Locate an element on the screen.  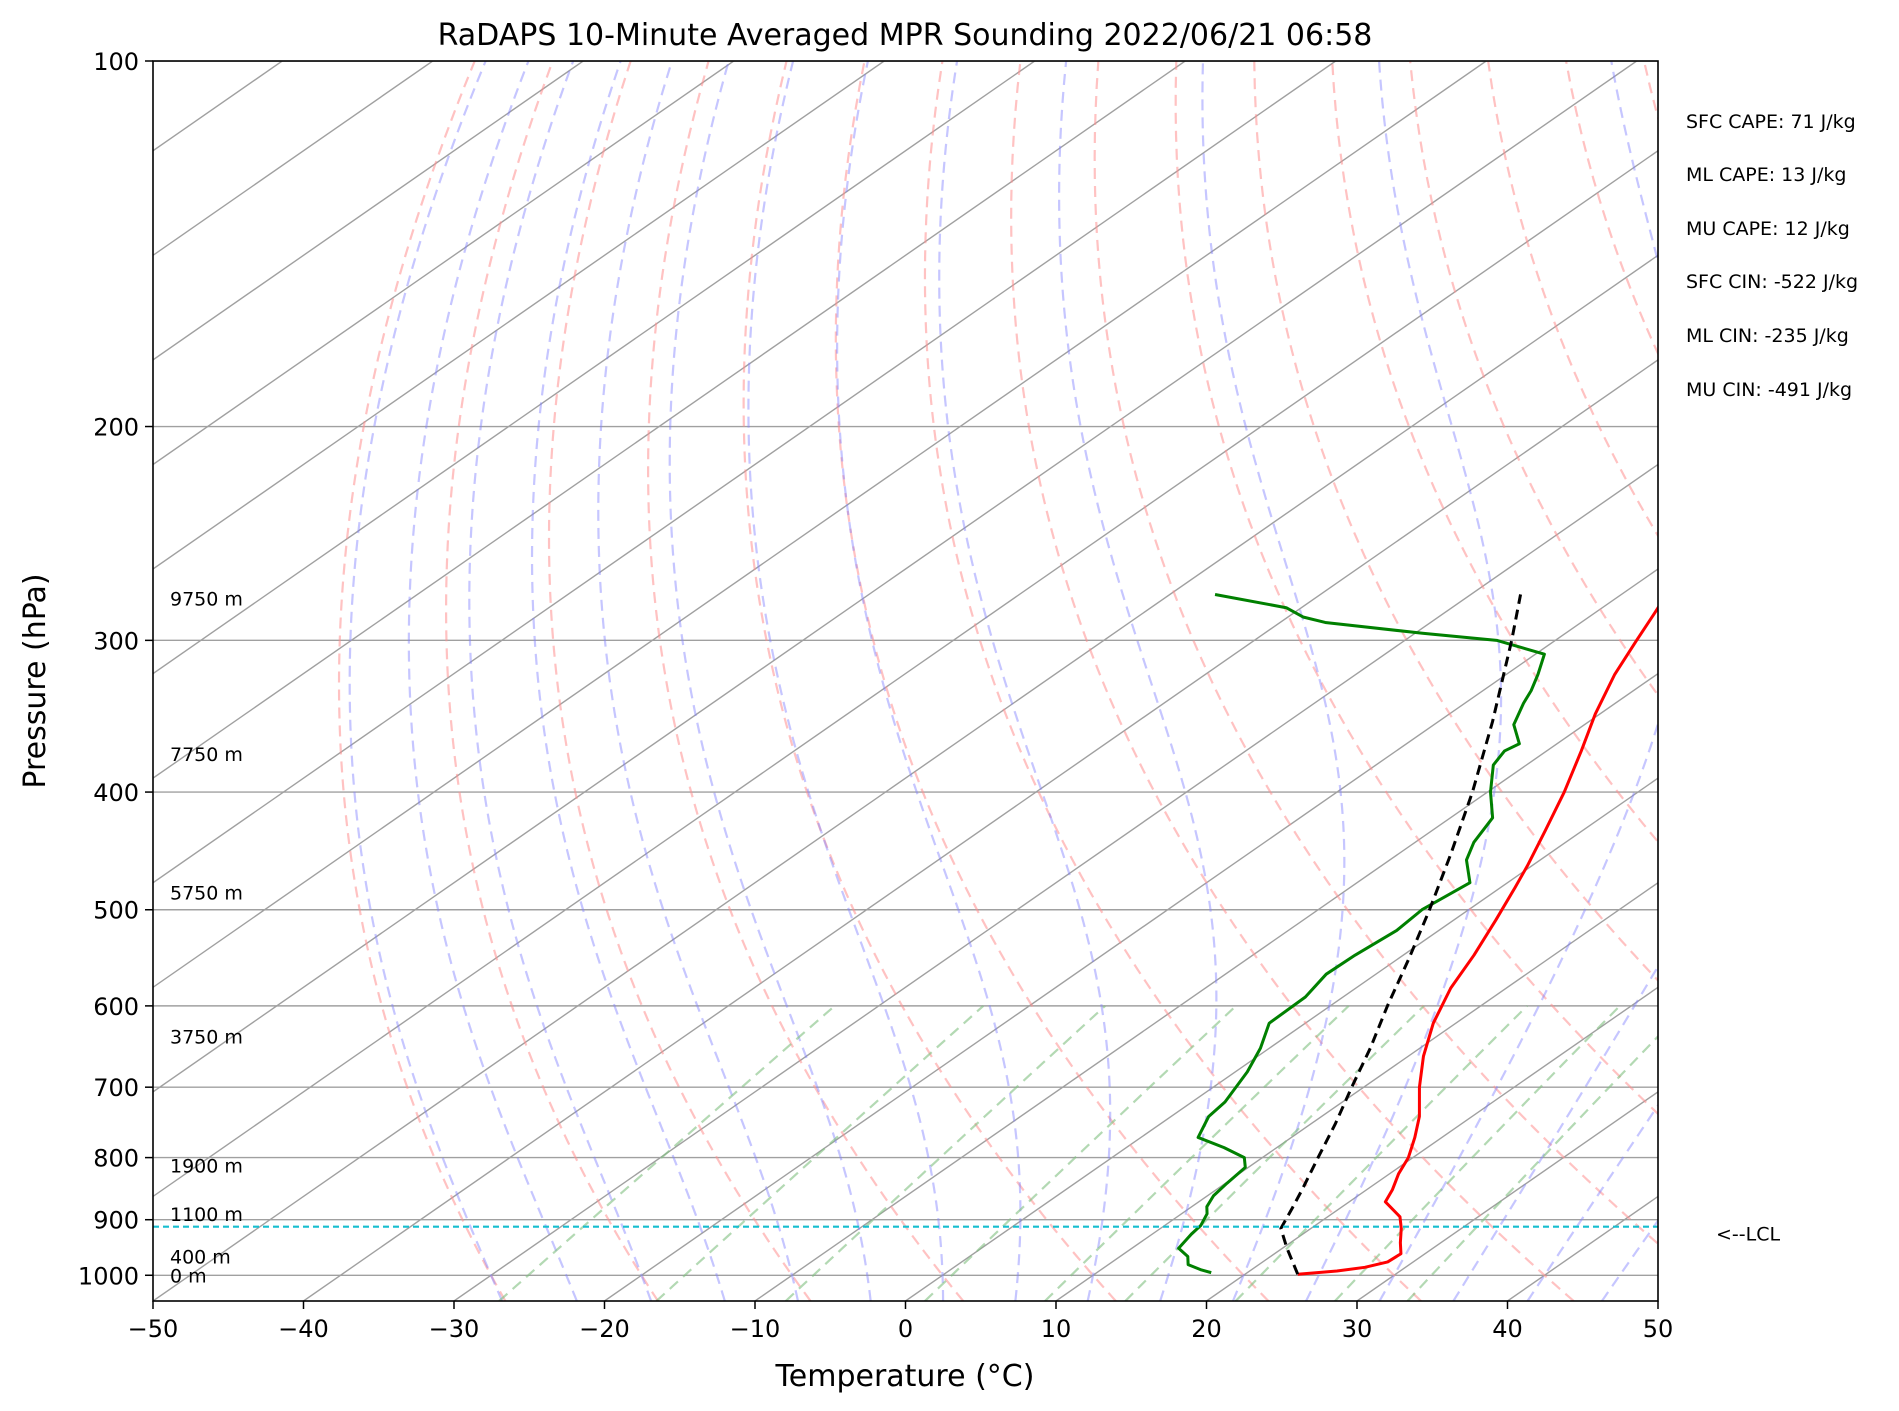
height-label: 1100 m is located at coordinates (206, 1215).